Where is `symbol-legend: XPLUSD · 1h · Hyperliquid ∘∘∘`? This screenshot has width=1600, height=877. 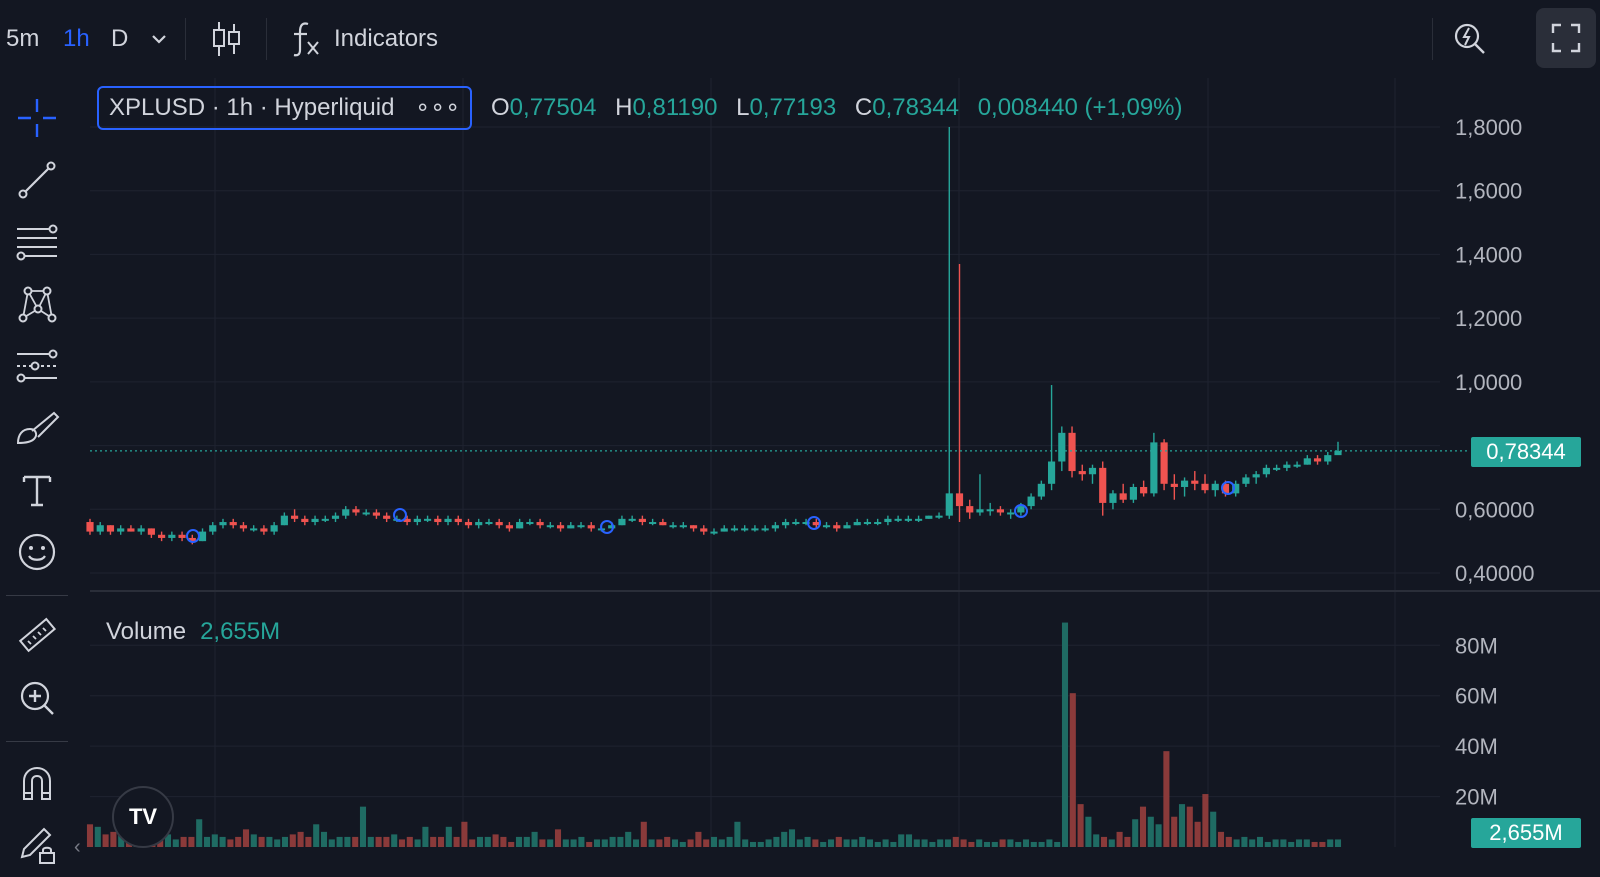 symbol-legend: XPLUSD · 1h · Hyperliquid ∘∘∘ is located at coordinates (285, 108).